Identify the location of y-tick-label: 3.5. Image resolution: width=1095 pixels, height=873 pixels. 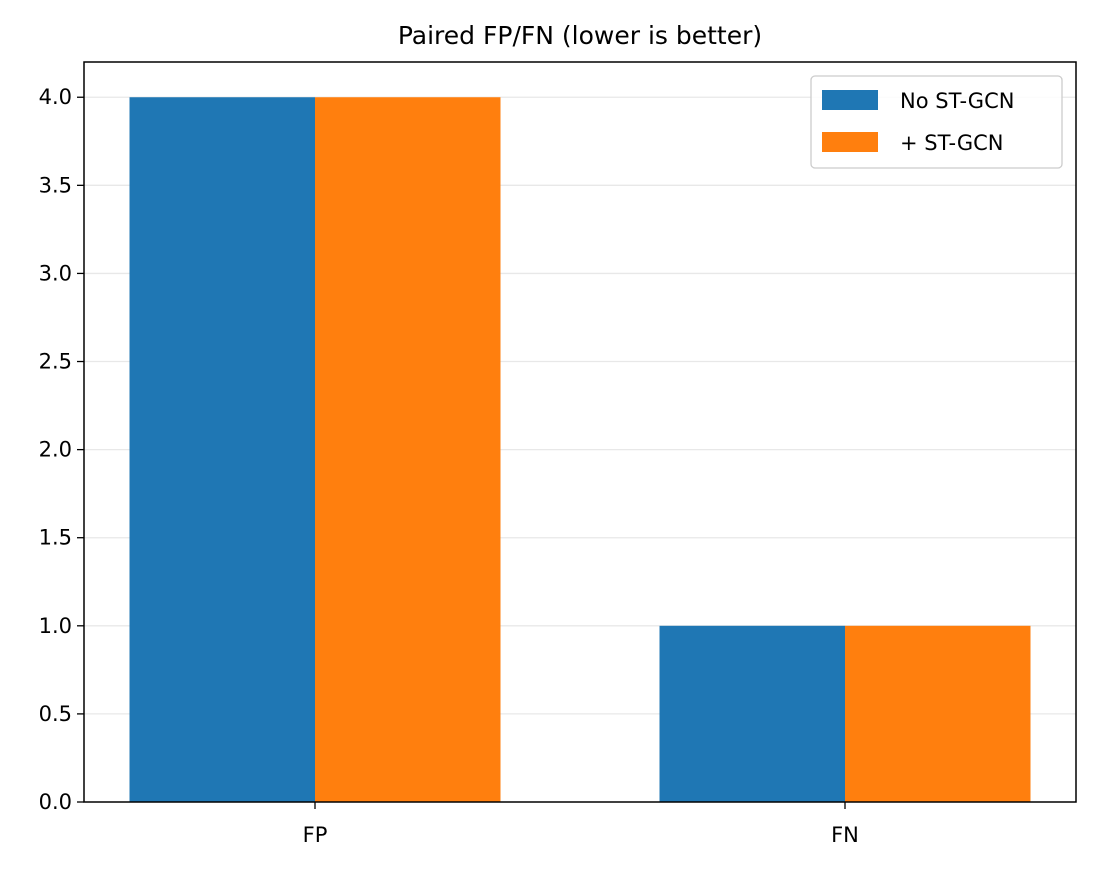
(55, 185).